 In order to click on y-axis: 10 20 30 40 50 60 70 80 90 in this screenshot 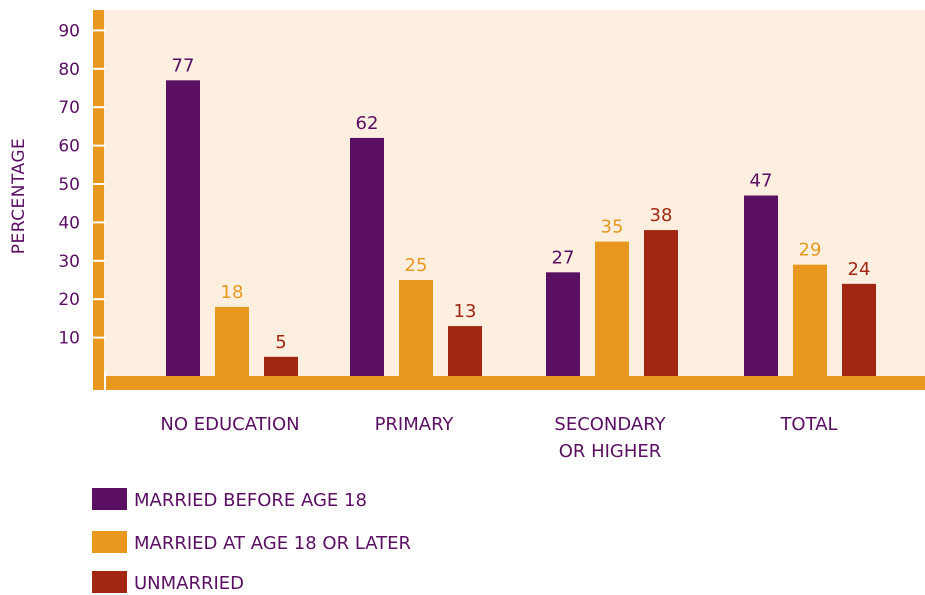, I will do `click(82, 200)`.